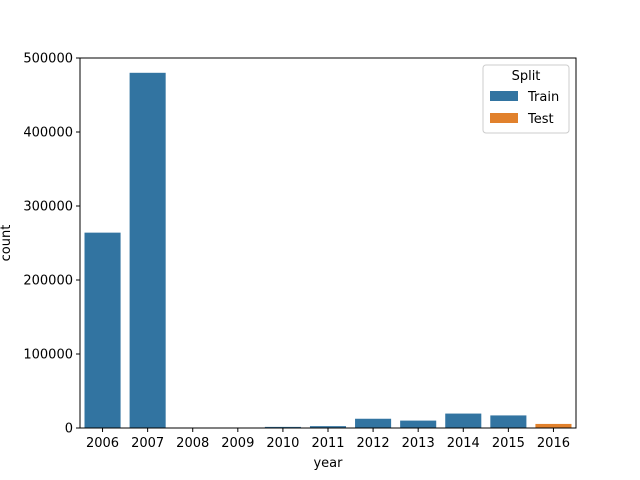 This screenshot has height=480, width=640. What do you see at coordinates (282, 427) in the screenshot?
I see `bar-train-2010` at bounding box center [282, 427].